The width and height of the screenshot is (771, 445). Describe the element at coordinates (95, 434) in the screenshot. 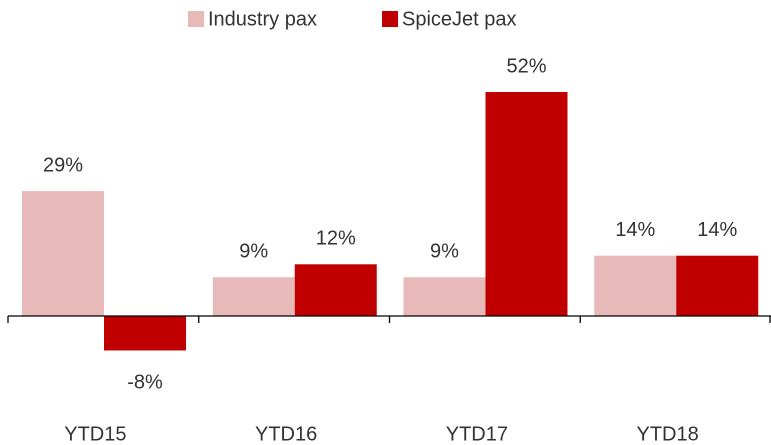

I see `x-tick-label: YTD15` at that location.